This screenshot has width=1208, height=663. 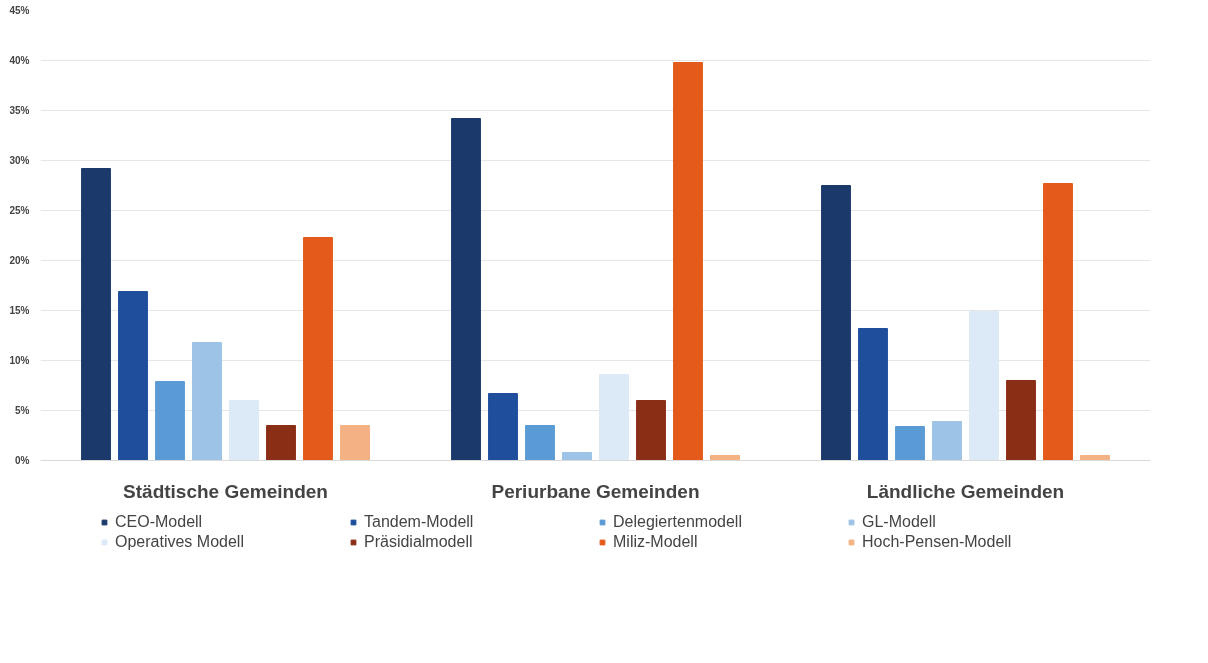 What do you see at coordinates (19, 310) in the screenshot?
I see `y-tick-label: 15%` at bounding box center [19, 310].